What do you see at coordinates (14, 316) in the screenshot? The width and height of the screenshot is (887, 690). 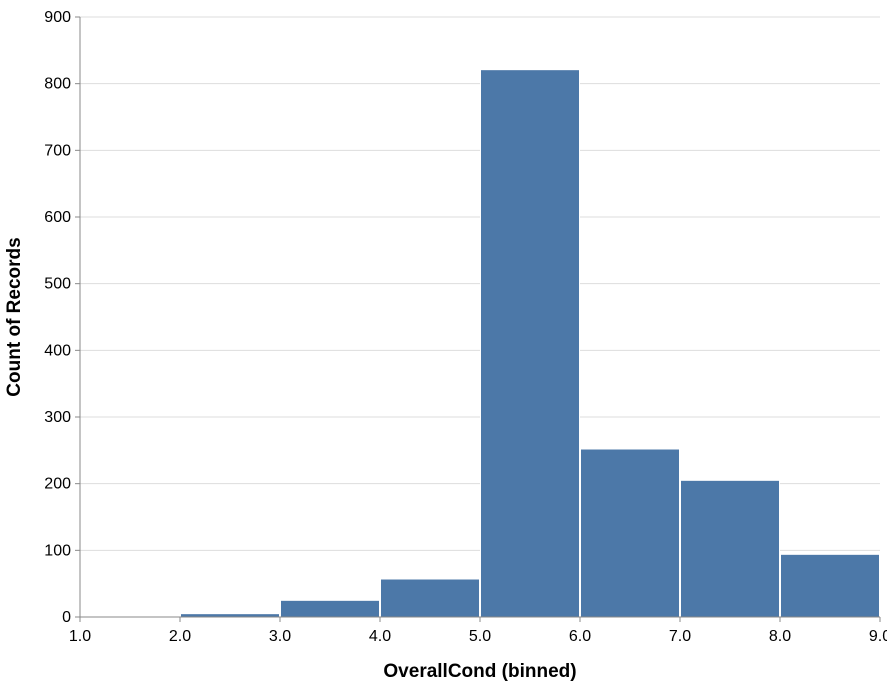 I see `y-axis-title: Count of Records` at bounding box center [14, 316].